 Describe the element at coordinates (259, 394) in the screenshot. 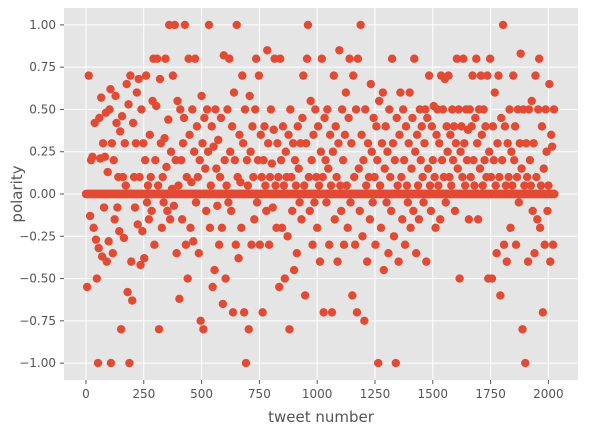

I see `x-tick-label: 750` at that location.